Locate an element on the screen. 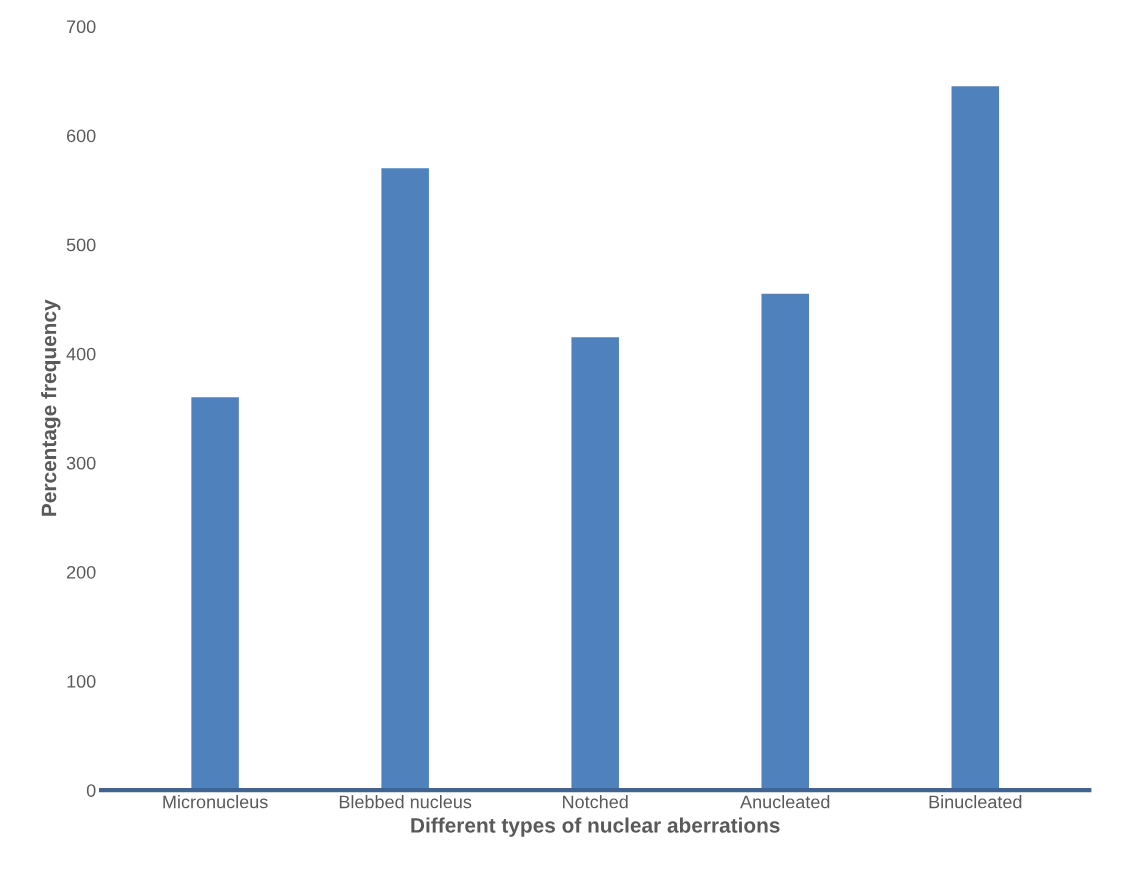  x-axis-title: Different types of nuclear aberrations is located at coordinates (595, 827).